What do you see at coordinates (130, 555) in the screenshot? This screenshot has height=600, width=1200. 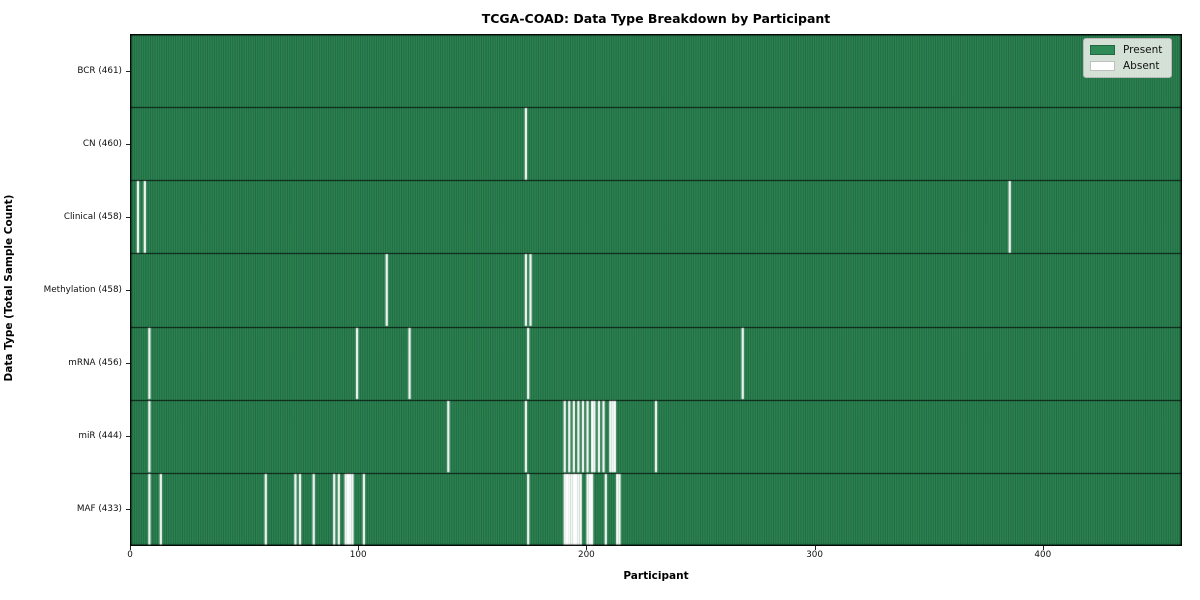 I see `x-tick-label: 0` at bounding box center [130, 555].